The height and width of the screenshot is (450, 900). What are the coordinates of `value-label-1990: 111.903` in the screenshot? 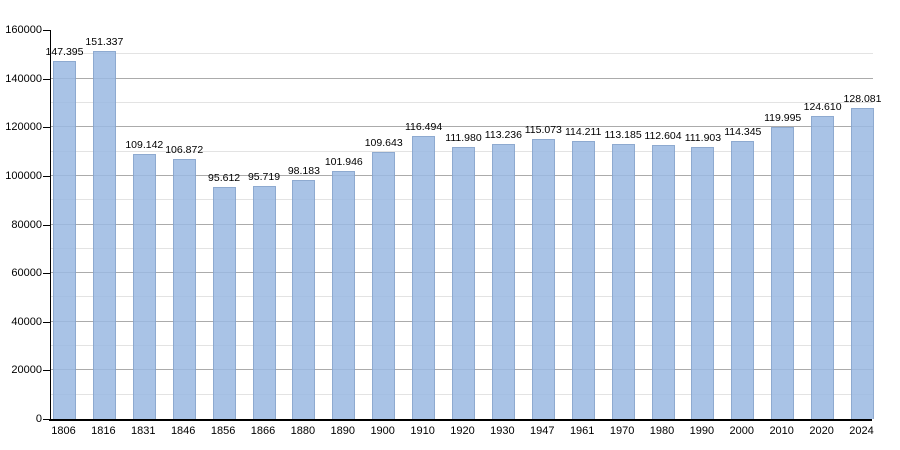 It's located at (703, 137).